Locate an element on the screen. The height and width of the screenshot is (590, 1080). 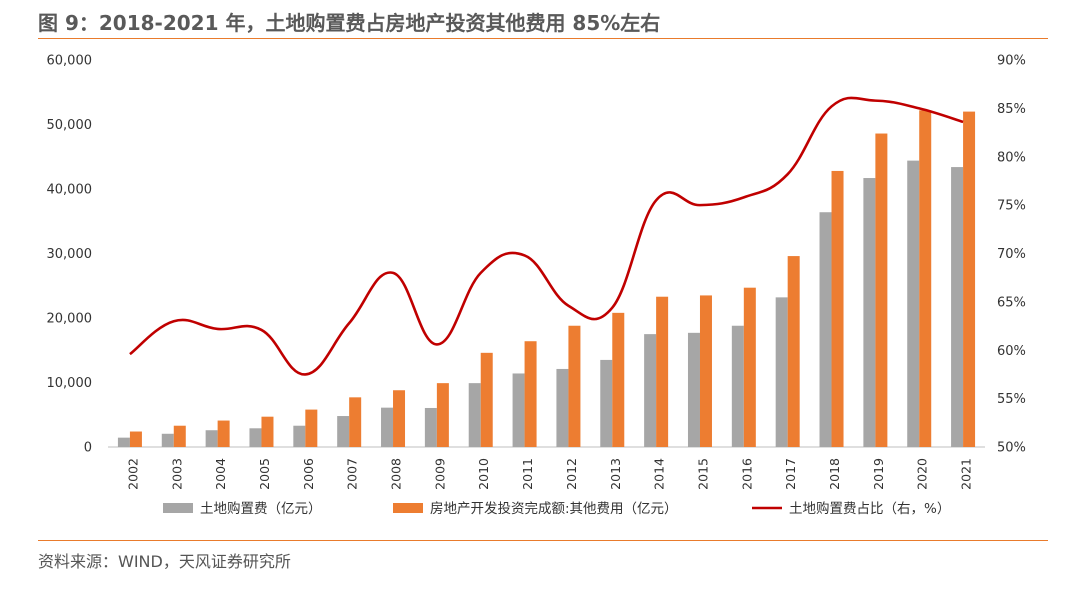
x-tick-label: 2010 is located at coordinates (483, 474).